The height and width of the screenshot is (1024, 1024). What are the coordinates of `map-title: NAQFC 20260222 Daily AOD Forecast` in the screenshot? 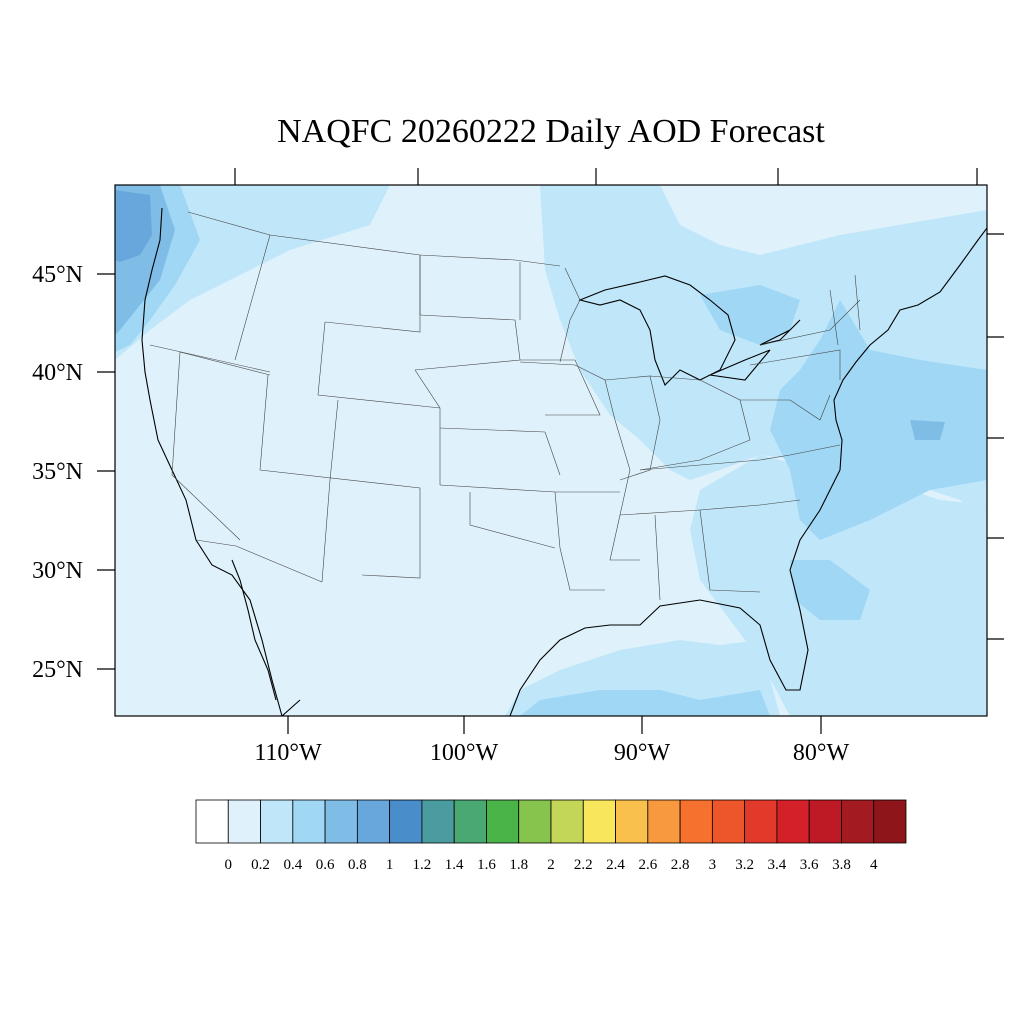 It's located at (551, 131).